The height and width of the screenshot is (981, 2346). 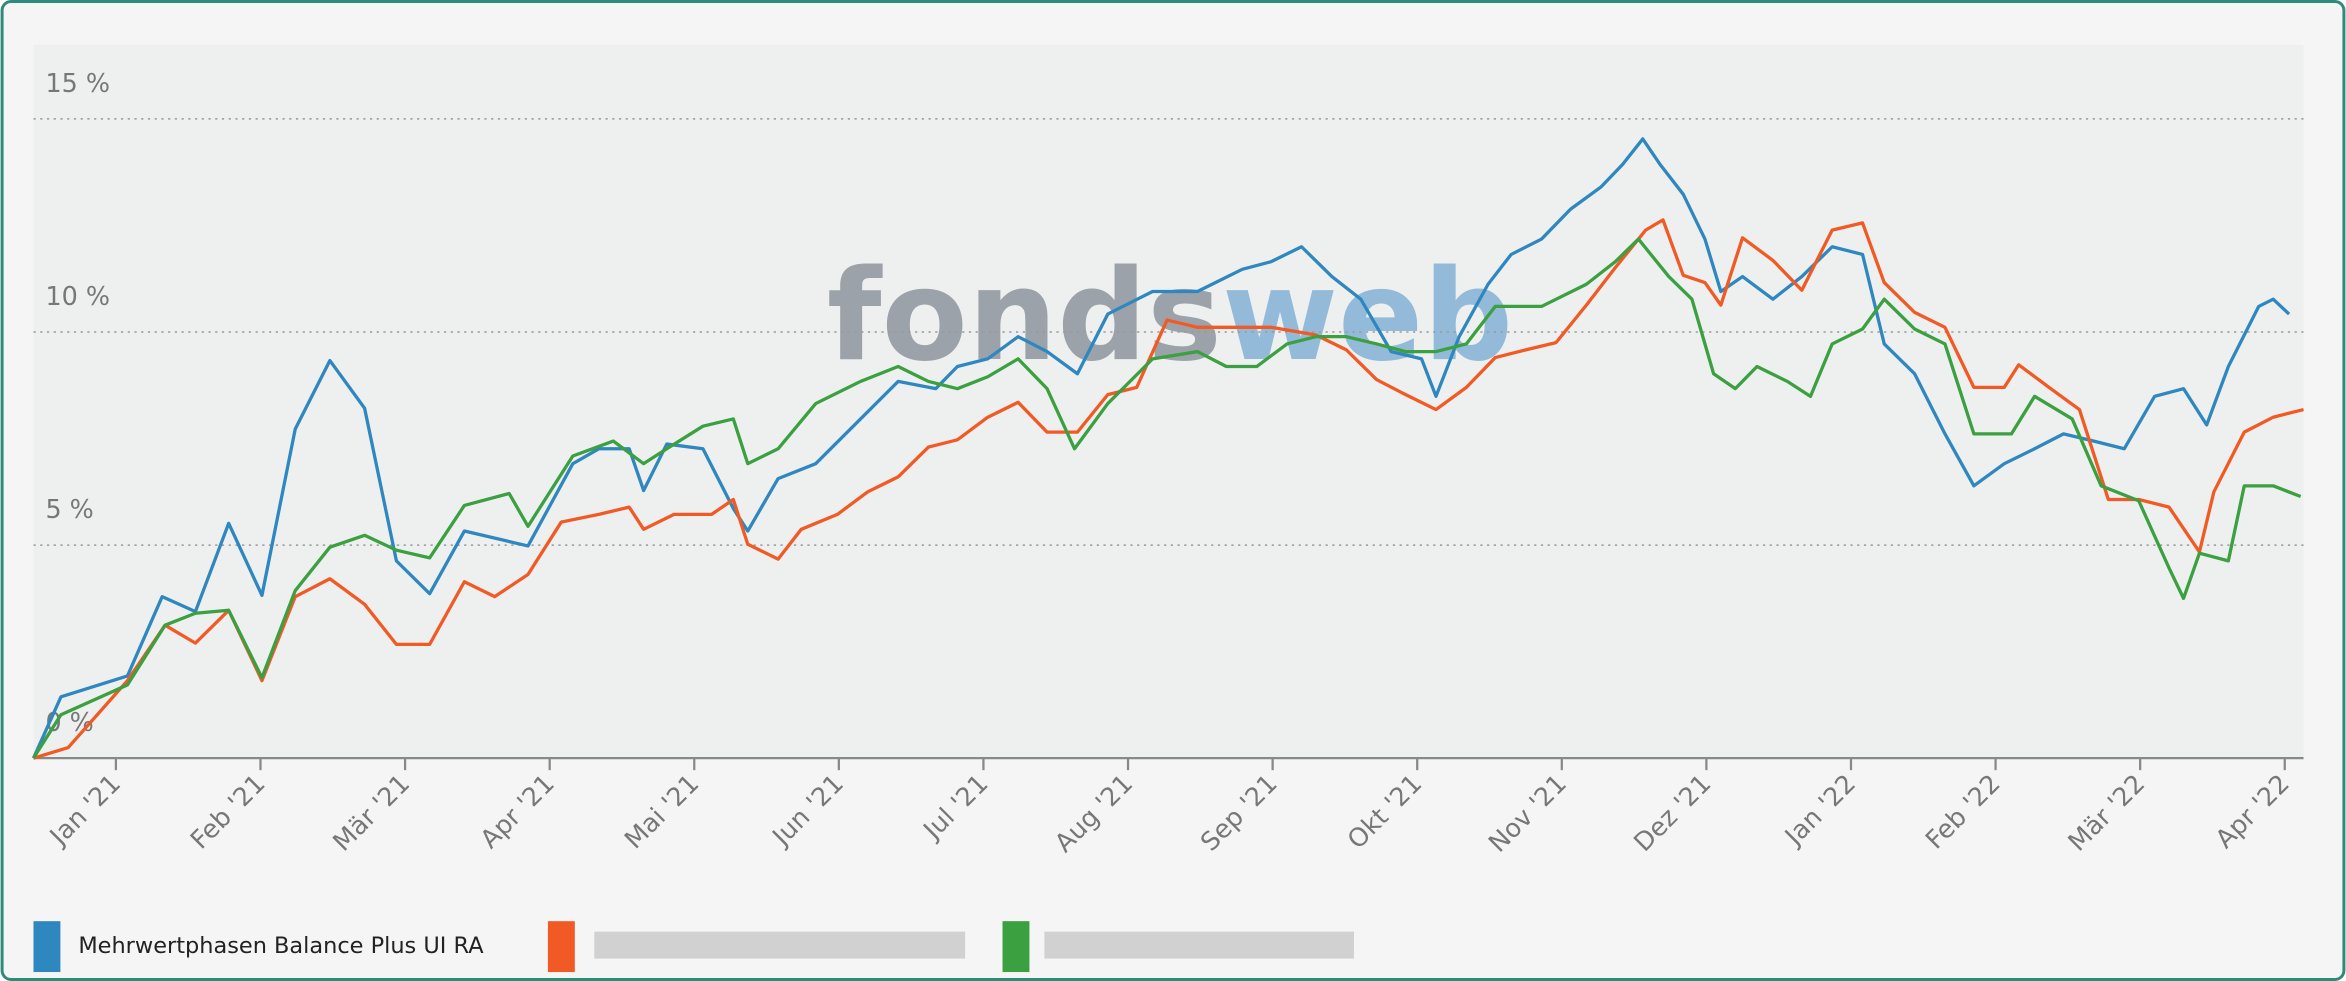 I want to click on watermark-part: web, so click(x=1367, y=315).